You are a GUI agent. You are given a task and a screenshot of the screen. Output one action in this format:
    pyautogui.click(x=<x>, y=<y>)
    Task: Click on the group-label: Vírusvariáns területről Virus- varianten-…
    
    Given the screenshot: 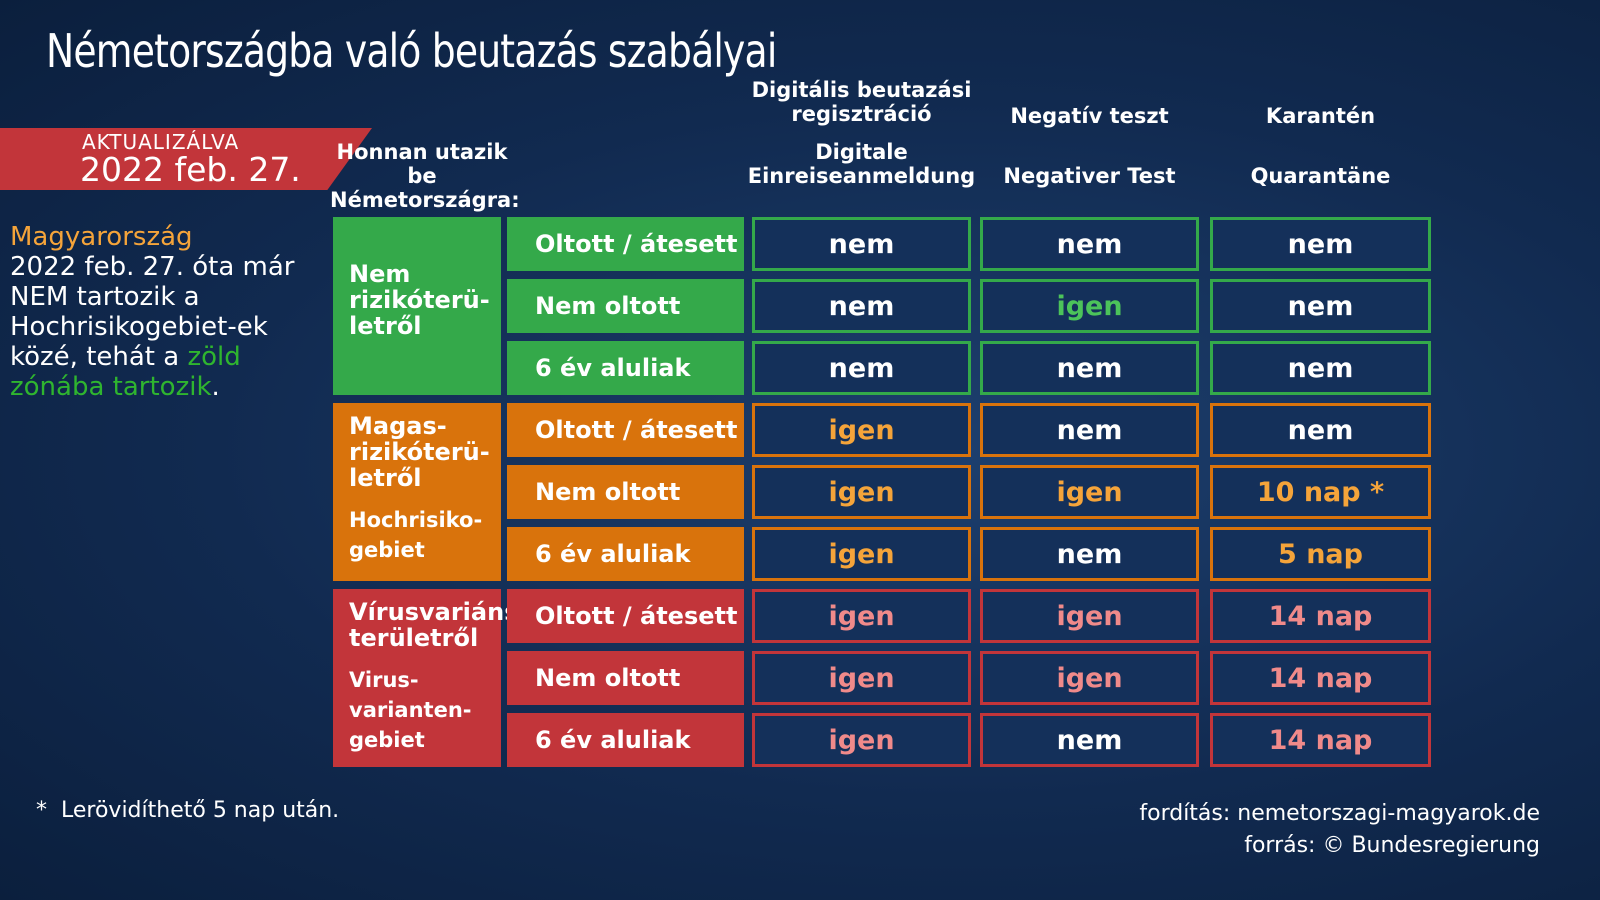 What is the action you would take?
    pyautogui.click(x=426, y=678)
    